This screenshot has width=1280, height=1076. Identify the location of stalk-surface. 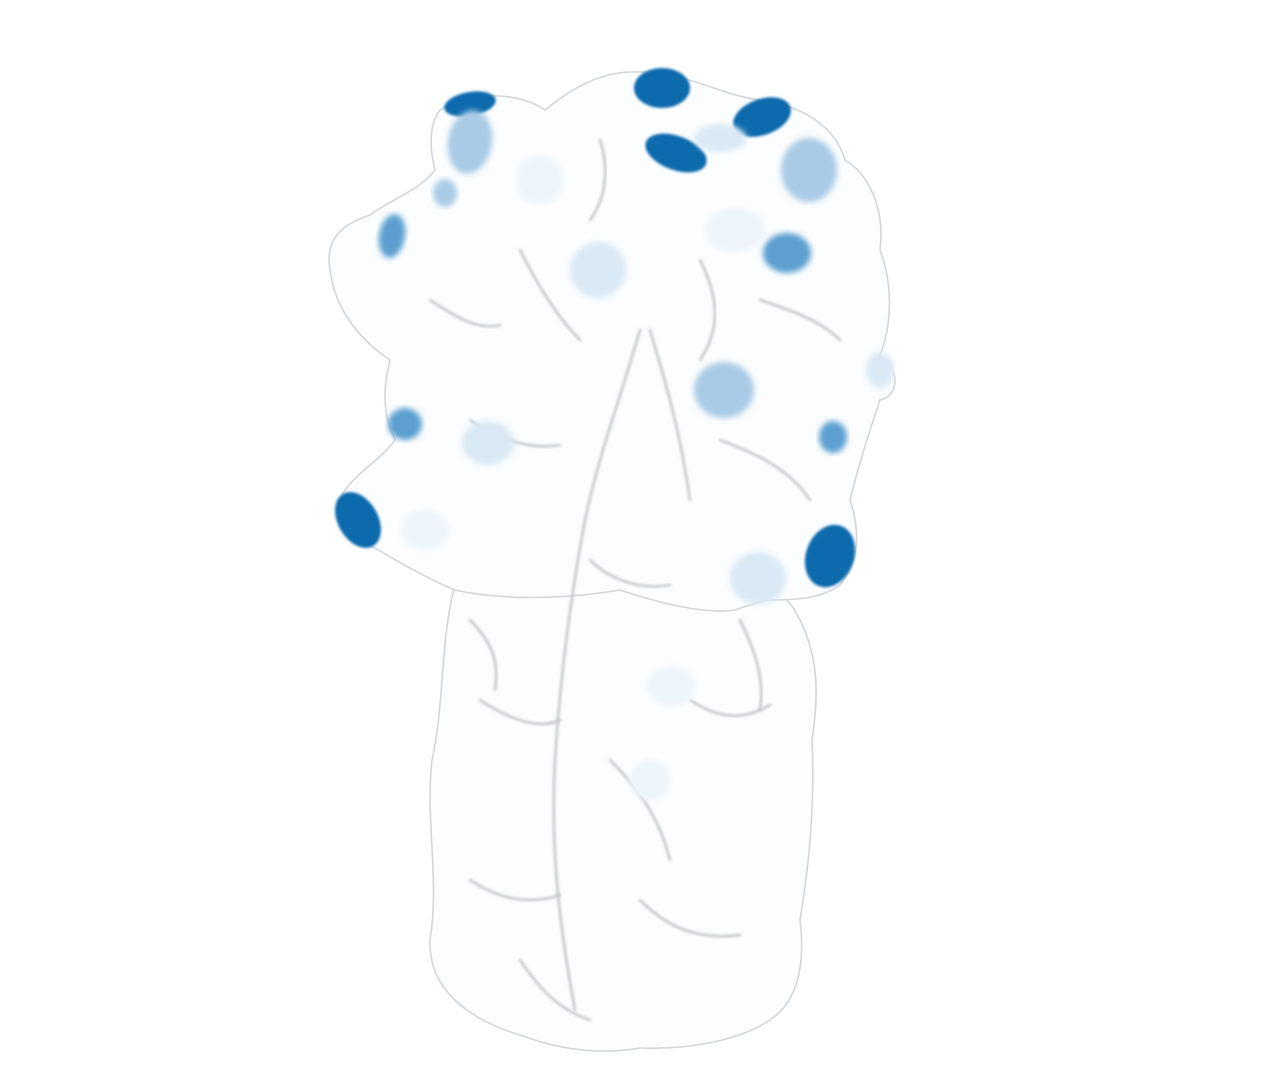
(623, 818).